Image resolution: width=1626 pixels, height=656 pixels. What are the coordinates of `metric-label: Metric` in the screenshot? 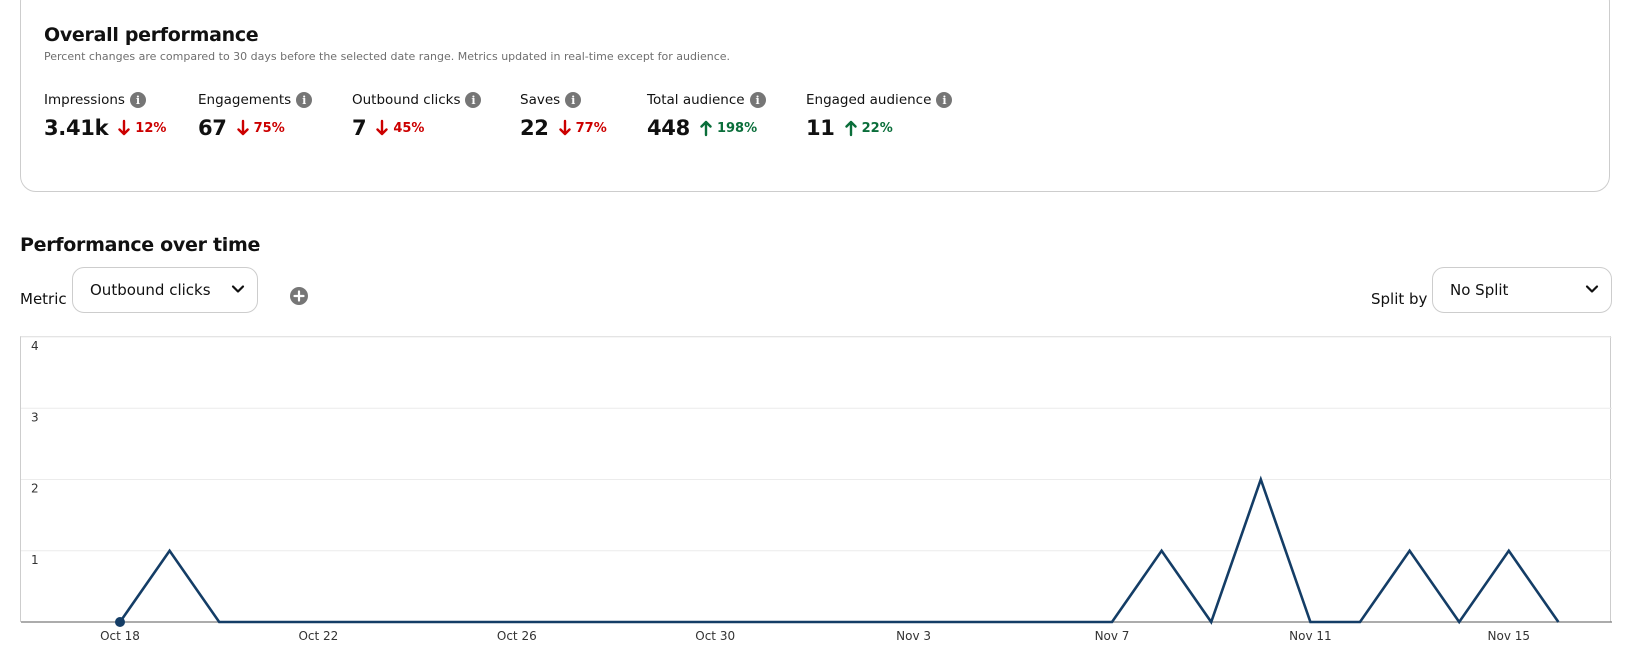 It's located at (43, 299).